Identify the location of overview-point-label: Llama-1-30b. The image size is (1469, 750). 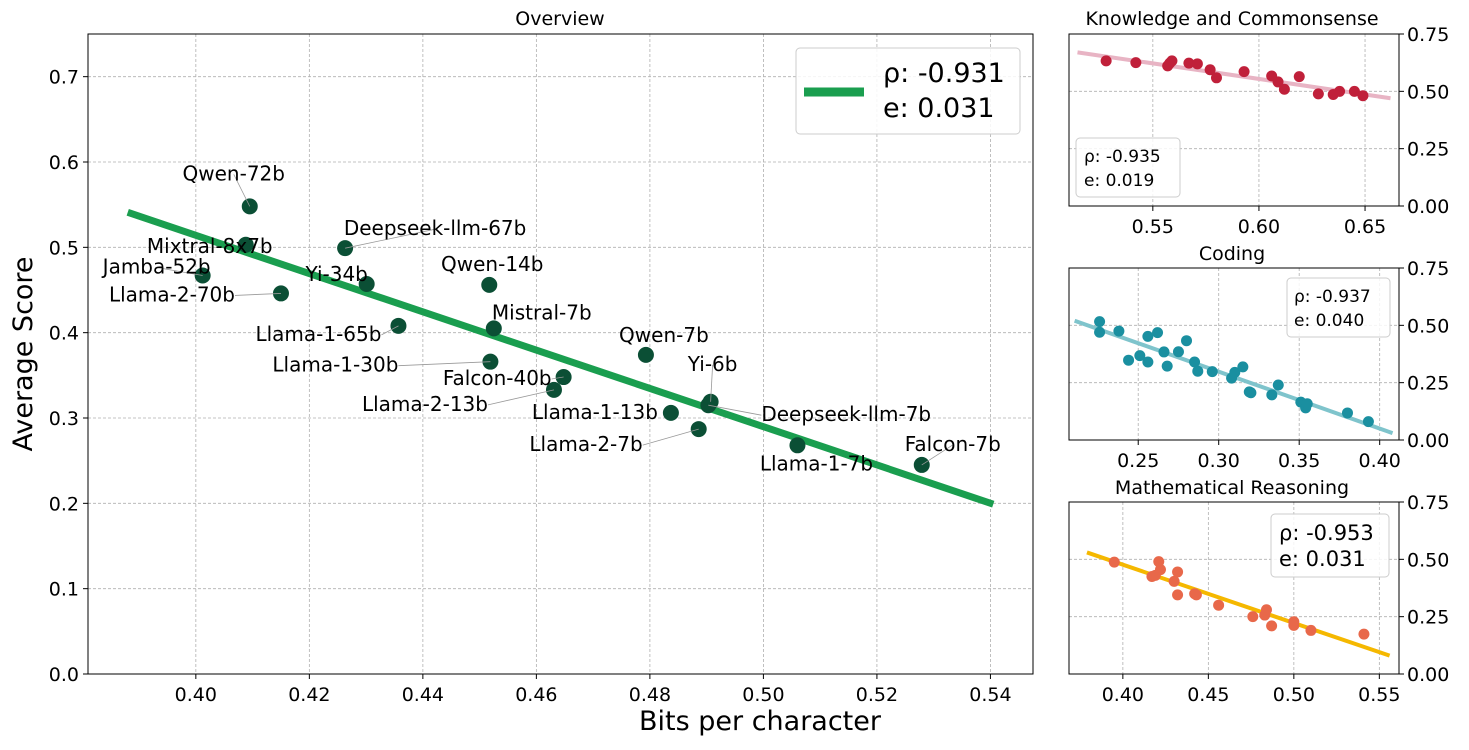
(335, 365).